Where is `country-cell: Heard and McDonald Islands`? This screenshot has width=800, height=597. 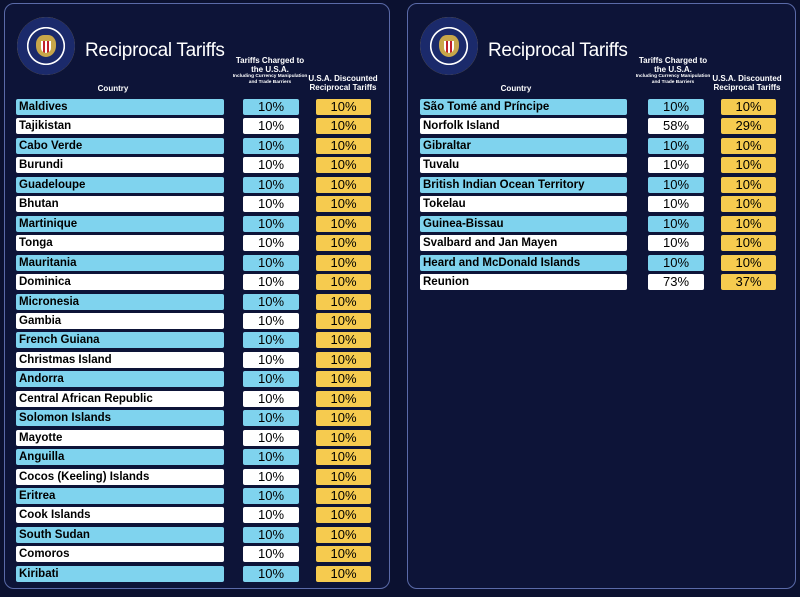
country-cell: Heard and McDonald Islands is located at coordinates (523, 262).